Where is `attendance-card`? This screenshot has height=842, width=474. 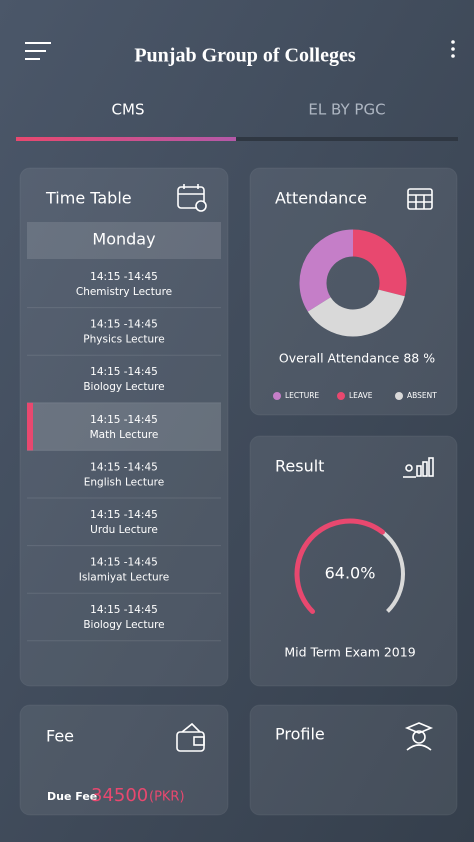 attendance-card is located at coordinates (353, 291).